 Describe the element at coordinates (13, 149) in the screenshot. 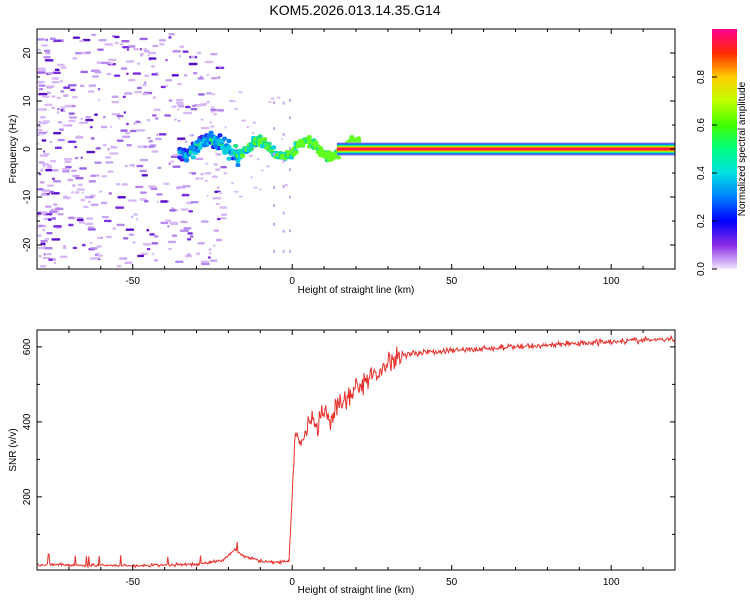

I see `spectrogram-y-label: Frequency (Hz)` at that location.